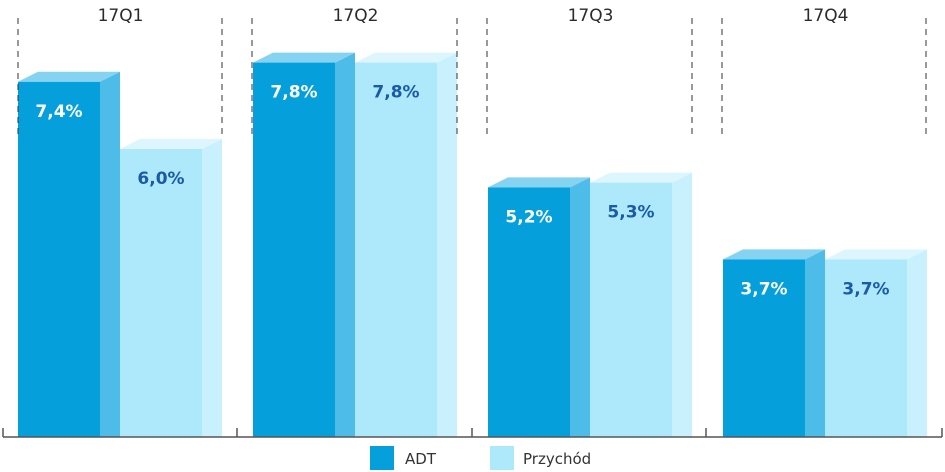  Describe the element at coordinates (356, 16) in the screenshot. I see `category-label: 17Q2` at that location.